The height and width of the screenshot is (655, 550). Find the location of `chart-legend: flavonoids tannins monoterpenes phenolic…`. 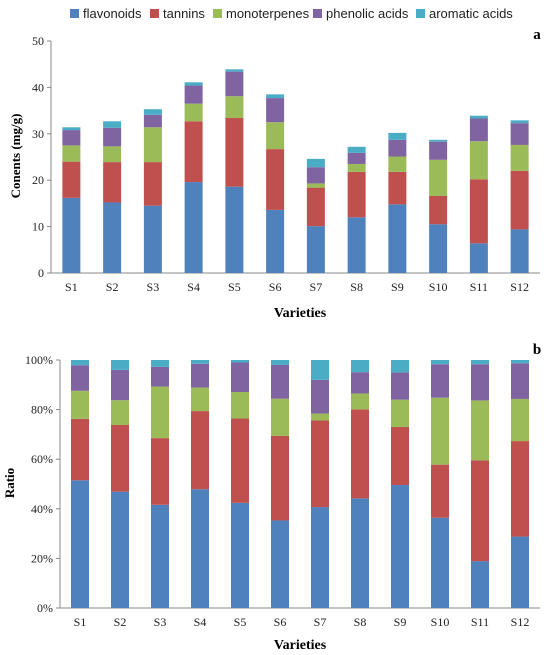

chart-legend: flavonoids tannins monoterpenes phenolic… is located at coordinates (275, 14).